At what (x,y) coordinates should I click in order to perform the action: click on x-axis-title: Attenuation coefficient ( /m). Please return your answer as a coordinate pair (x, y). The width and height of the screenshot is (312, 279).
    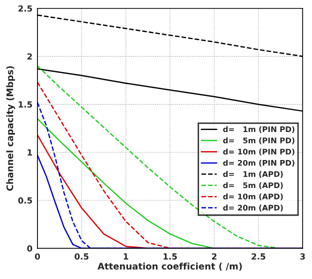
    Looking at the image, I should click on (170, 266).